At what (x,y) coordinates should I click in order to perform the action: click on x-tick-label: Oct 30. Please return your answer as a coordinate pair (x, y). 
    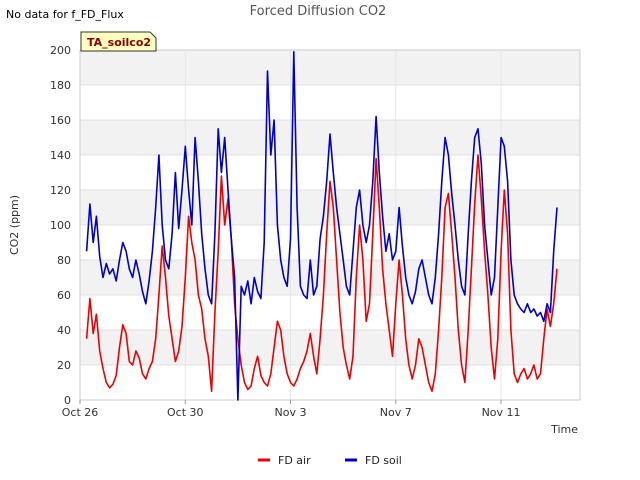
    Looking at the image, I should click on (185, 412).